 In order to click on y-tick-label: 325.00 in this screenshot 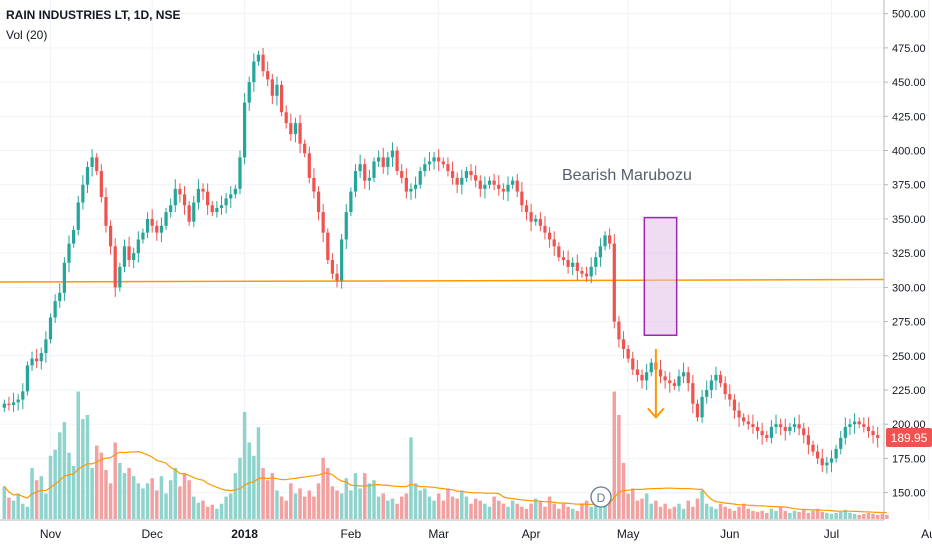, I will do `click(909, 254)`.